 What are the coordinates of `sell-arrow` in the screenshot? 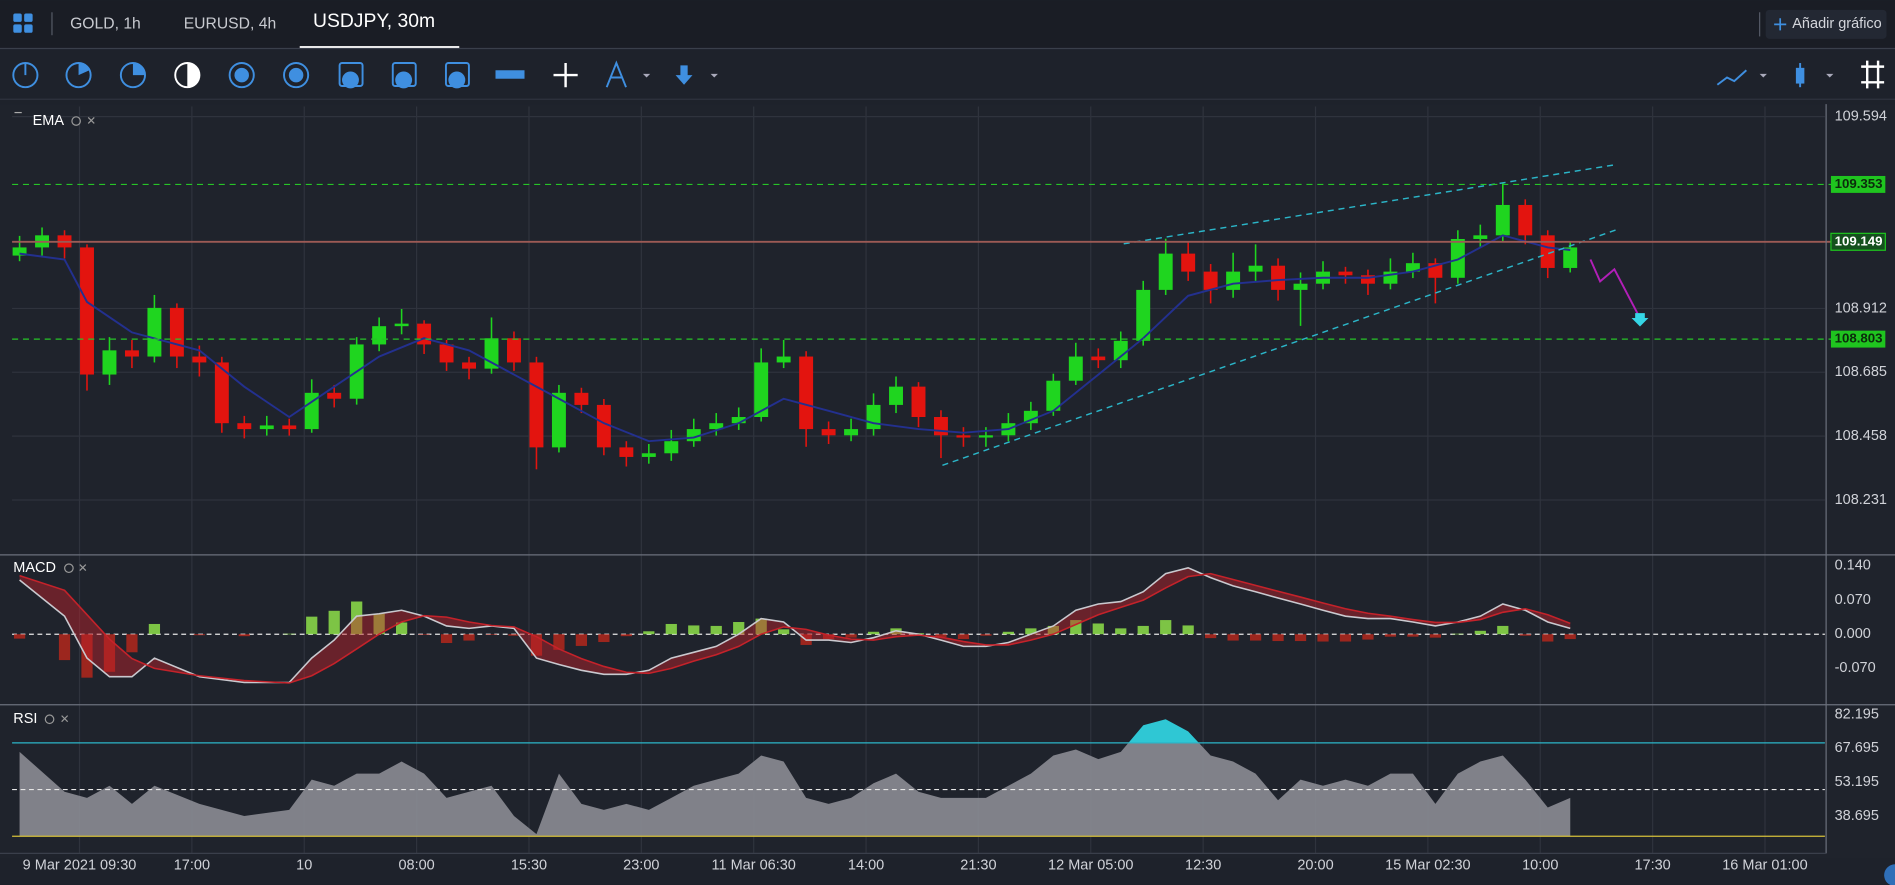 It's located at (1640, 320).